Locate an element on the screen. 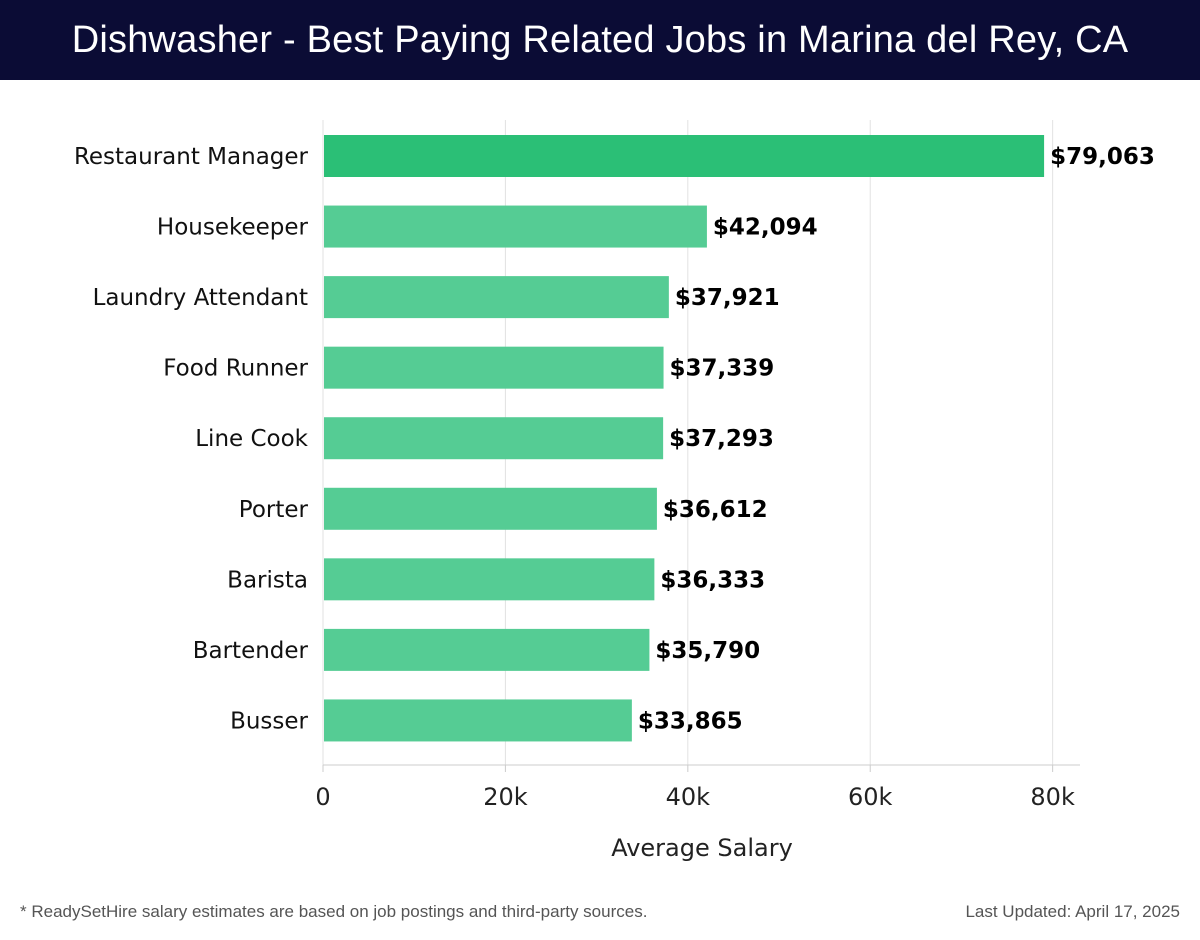  value-label: $79,063 is located at coordinates (1102, 157).